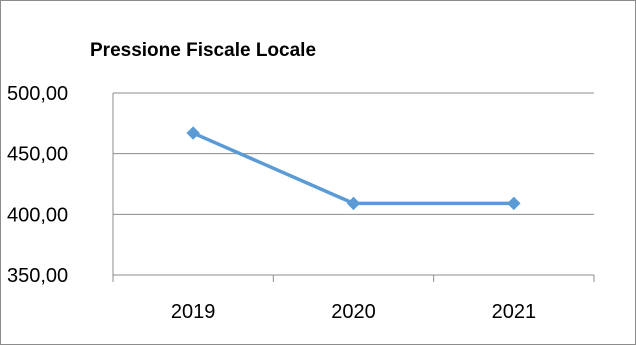 This screenshot has height=345, width=636. I want to click on y-tick-label: 350,00, so click(37, 276).